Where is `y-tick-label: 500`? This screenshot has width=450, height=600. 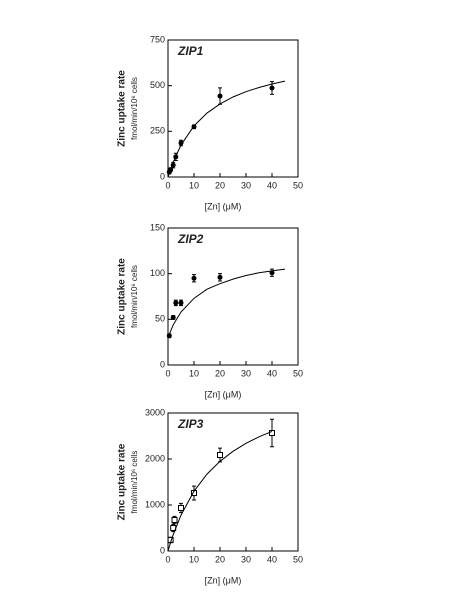
y-tick-label: 500 is located at coordinates (157, 85).